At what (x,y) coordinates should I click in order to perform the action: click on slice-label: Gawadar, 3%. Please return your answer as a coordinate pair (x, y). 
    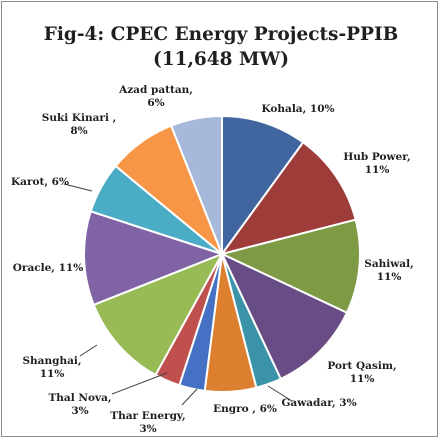
    Looking at the image, I should click on (318, 403).